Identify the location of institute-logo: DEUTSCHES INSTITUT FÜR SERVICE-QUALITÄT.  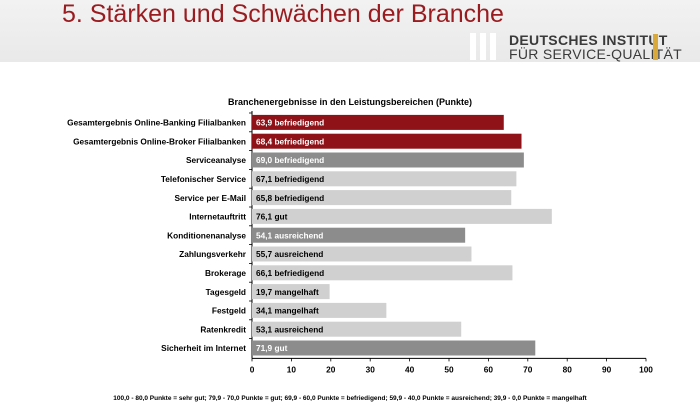
(576, 47).